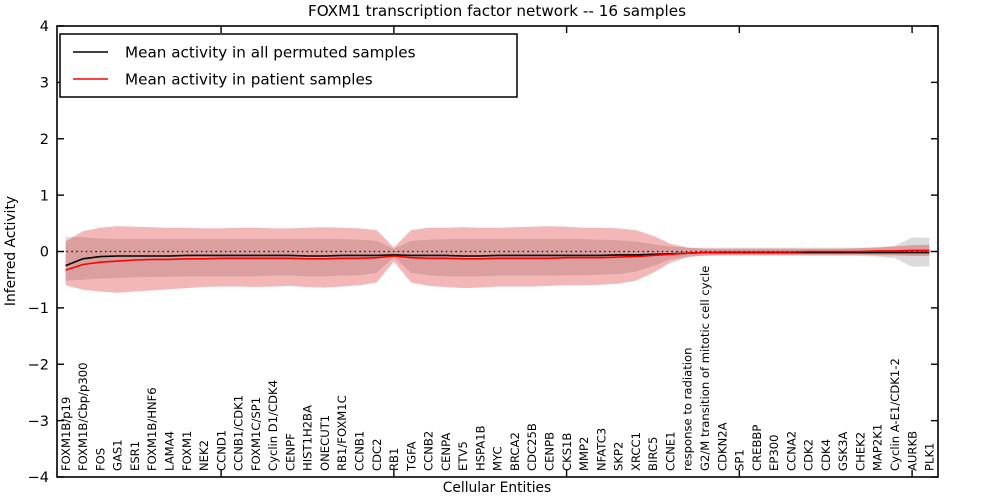 This screenshot has height=504, width=1000. Describe the element at coordinates (515, 451) in the screenshot. I see `x-tick-label: BRCA2` at that location.